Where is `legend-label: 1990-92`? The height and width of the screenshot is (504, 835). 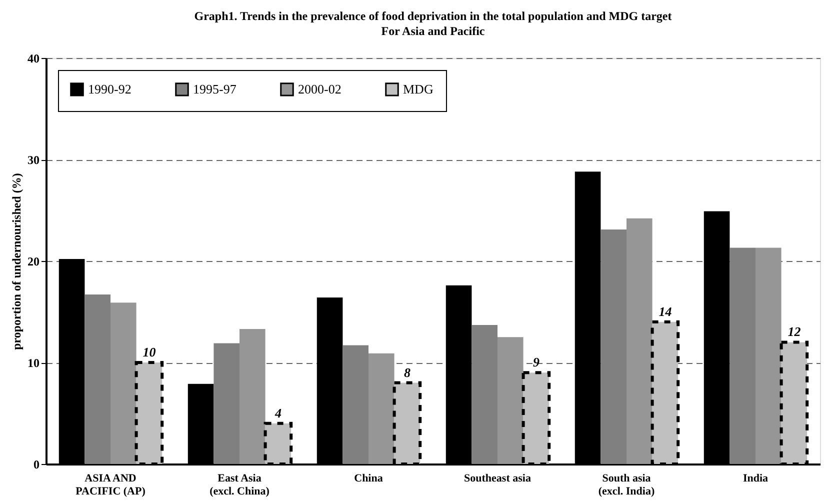 legend-label: 1990-92 is located at coordinates (110, 88).